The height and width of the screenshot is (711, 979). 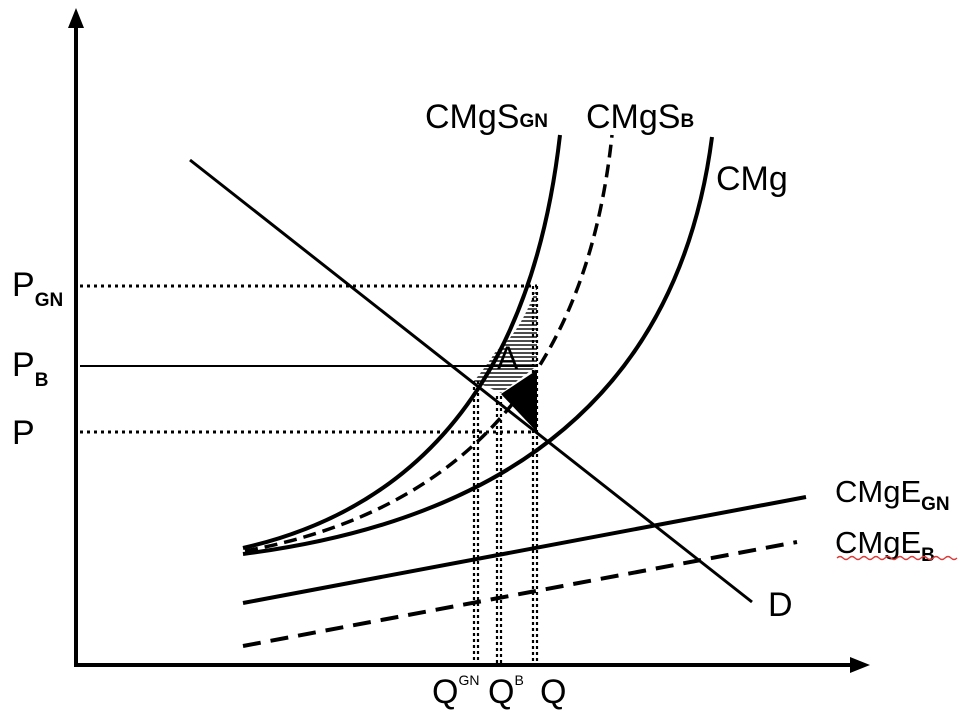 I want to click on y-axis-arrowhead, so click(x=76, y=18).